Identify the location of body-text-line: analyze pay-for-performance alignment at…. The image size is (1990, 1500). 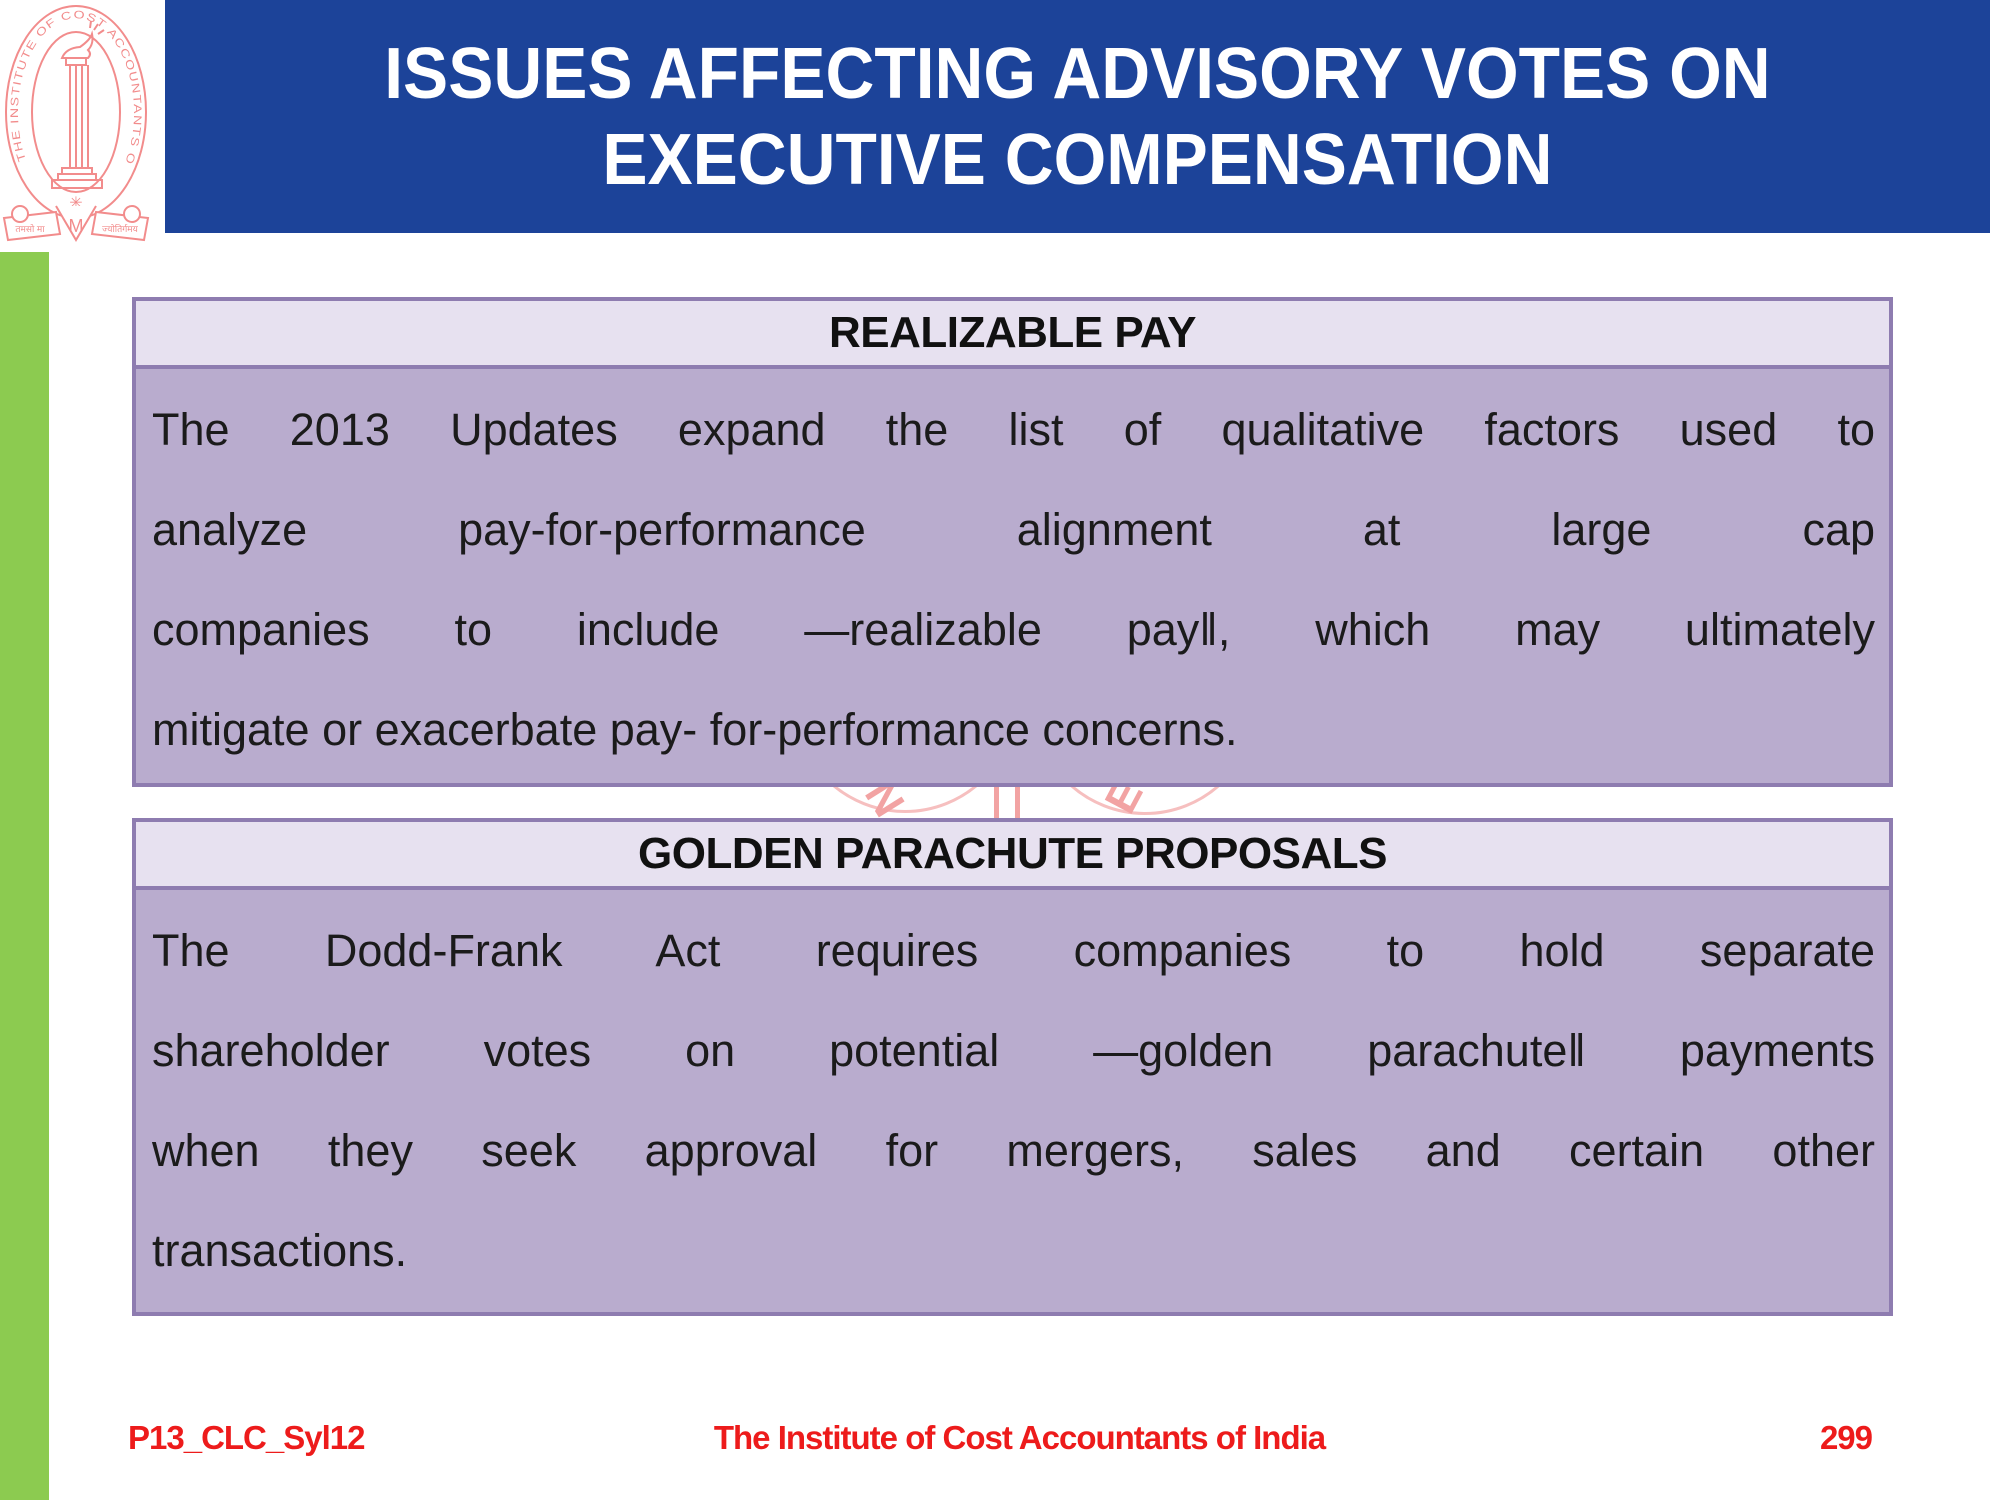
(1013, 529).